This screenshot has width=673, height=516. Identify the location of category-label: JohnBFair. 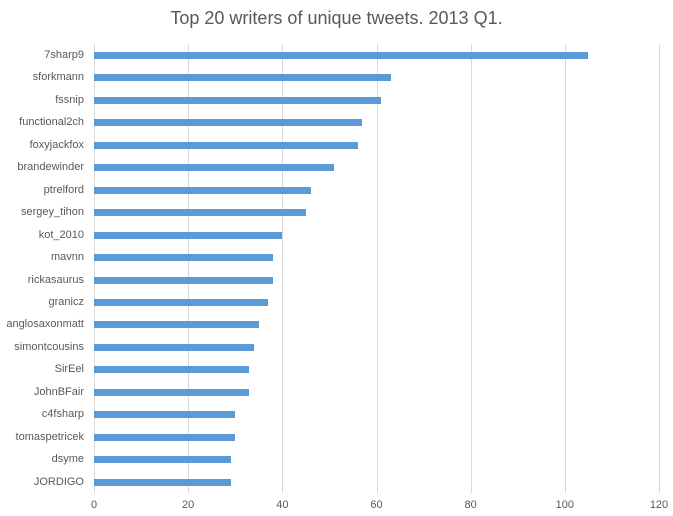
(58, 391).